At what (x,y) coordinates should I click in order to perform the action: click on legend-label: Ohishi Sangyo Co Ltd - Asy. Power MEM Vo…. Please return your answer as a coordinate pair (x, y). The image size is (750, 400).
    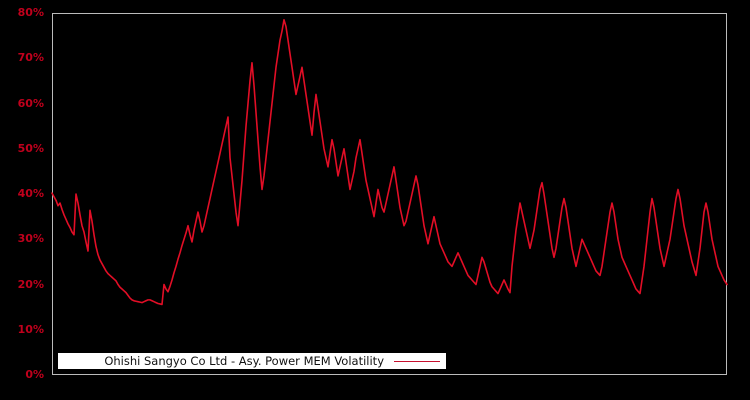
    Looking at the image, I should click on (244, 361).